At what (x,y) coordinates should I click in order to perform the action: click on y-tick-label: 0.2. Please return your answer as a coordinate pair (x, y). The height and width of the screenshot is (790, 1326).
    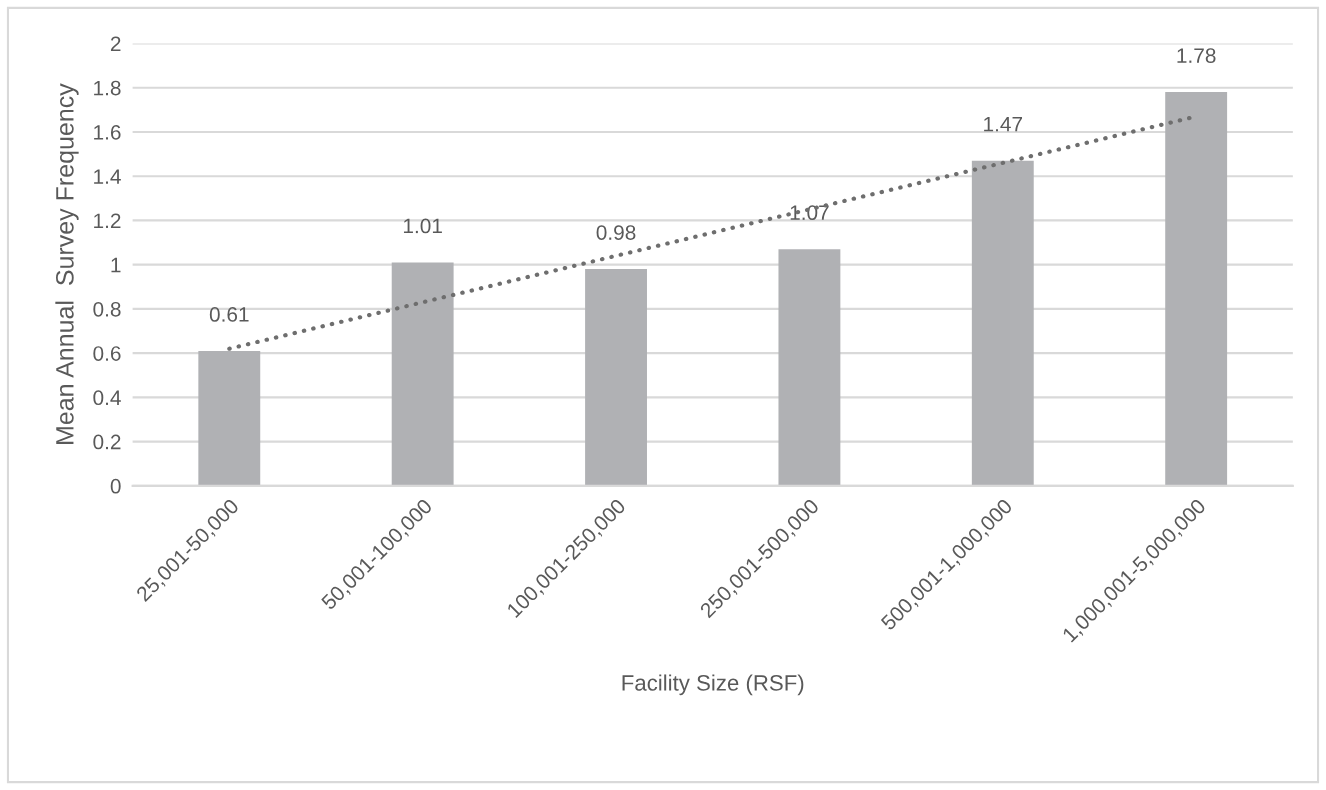
    Looking at the image, I should click on (107, 442).